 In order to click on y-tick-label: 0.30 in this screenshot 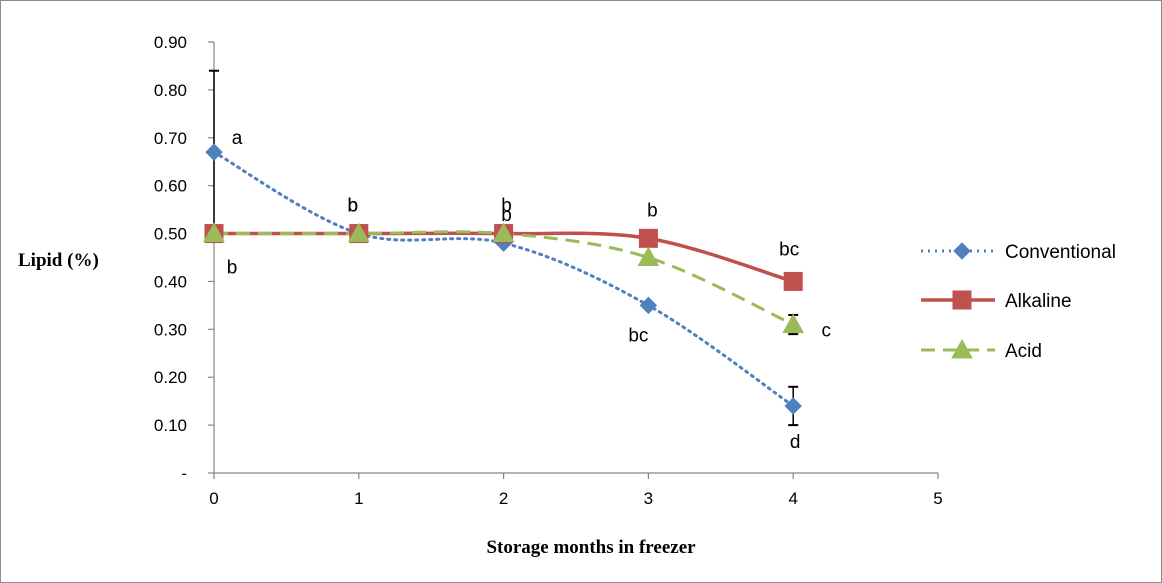, I will do `click(170, 329)`.